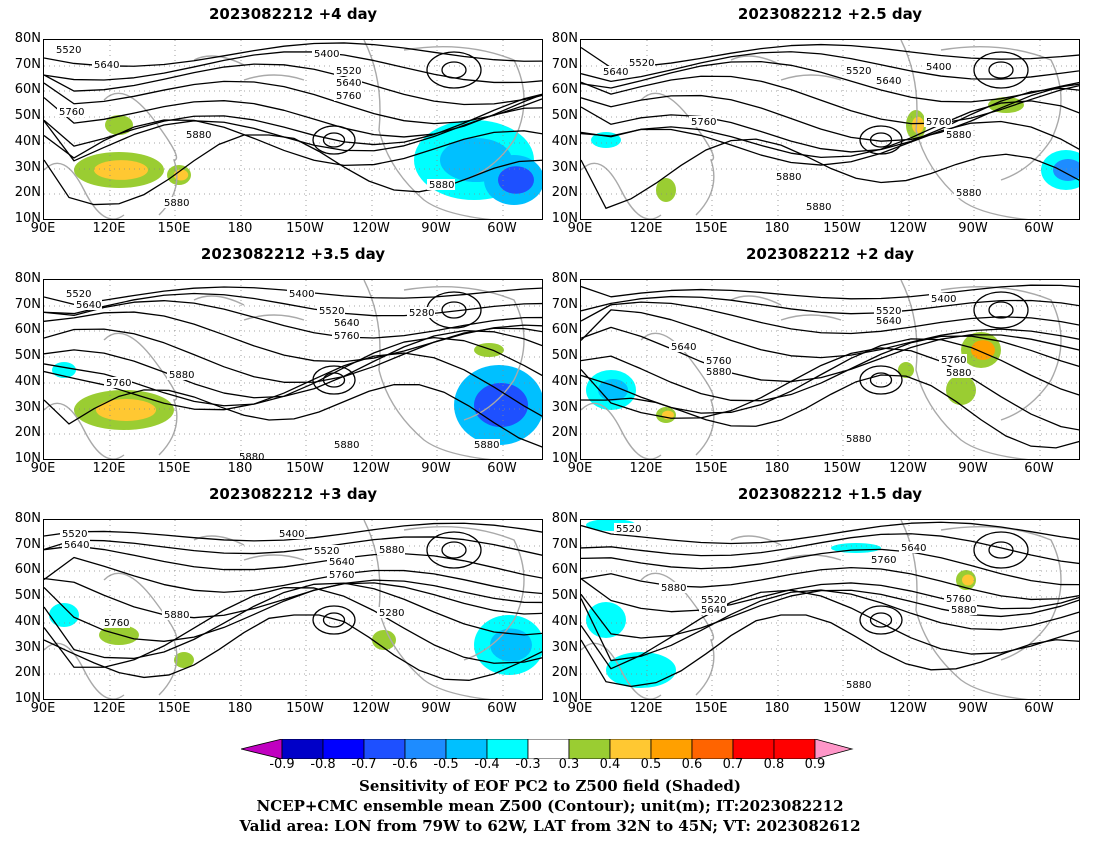 The image size is (1100, 850). What do you see at coordinates (109, 228) in the screenshot?
I see `lon-tick-label: 120E` at bounding box center [109, 228].